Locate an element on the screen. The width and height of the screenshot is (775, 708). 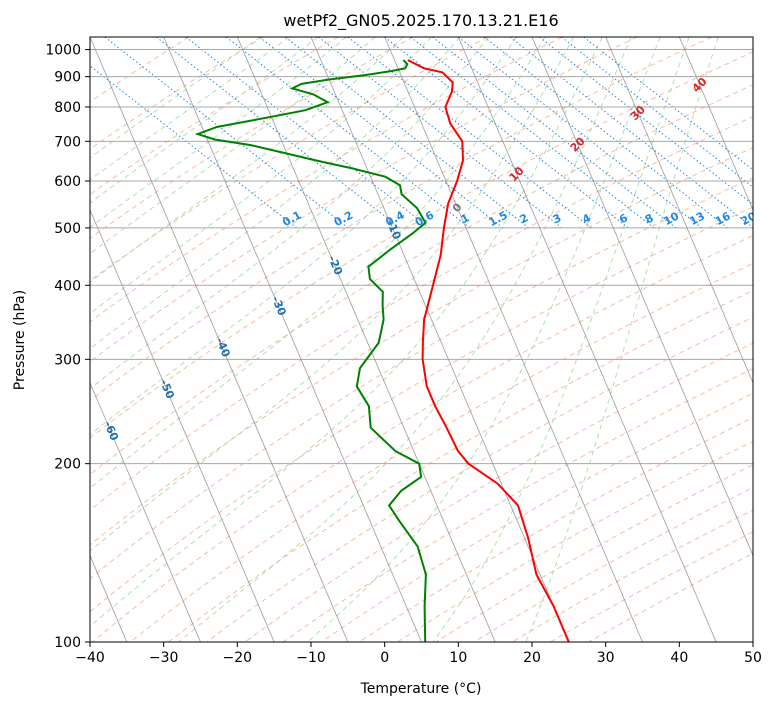
y-tick-label: 300 is located at coordinates (67, 360).